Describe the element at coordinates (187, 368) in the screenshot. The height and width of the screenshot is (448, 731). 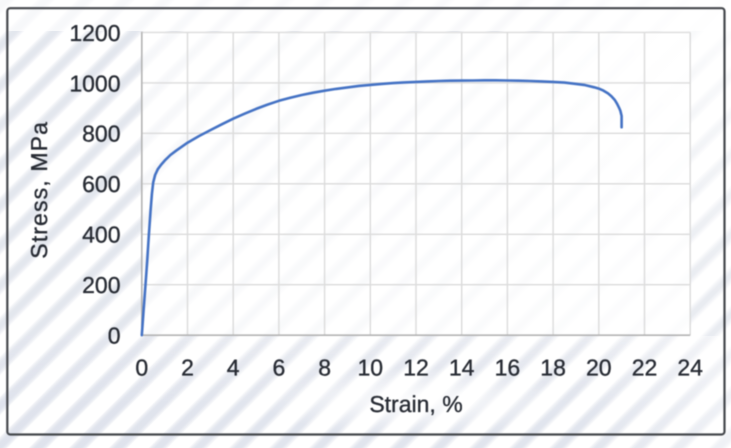
I see `svg-text: 2` at that location.